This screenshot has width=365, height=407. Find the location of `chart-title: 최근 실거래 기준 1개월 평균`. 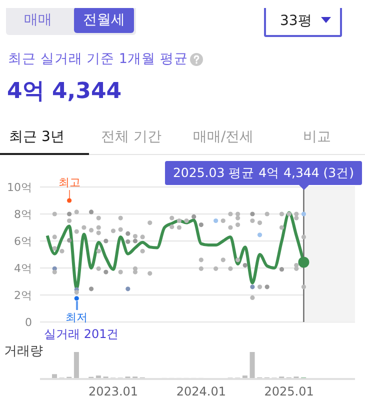

chart-title: 최근 실거래 기준 1개월 평균 is located at coordinates (98, 59).